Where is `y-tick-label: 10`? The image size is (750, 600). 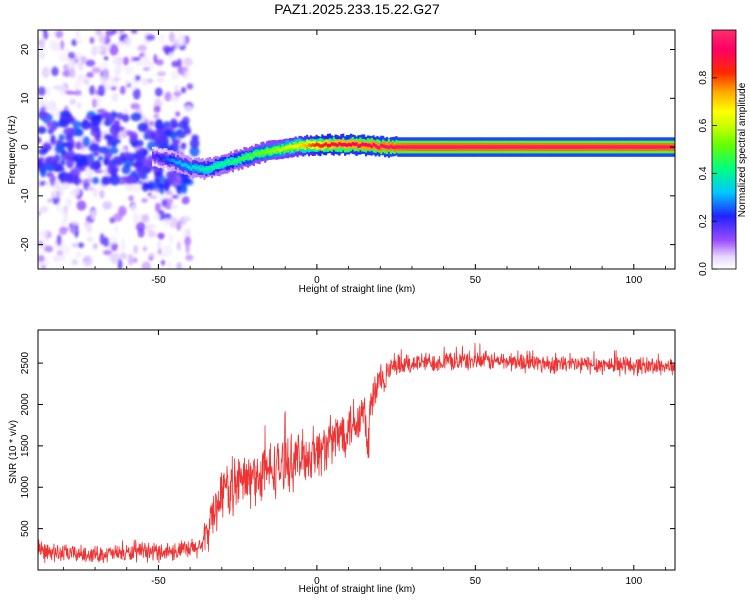 y-tick-label: 10 is located at coordinates (25, 98).